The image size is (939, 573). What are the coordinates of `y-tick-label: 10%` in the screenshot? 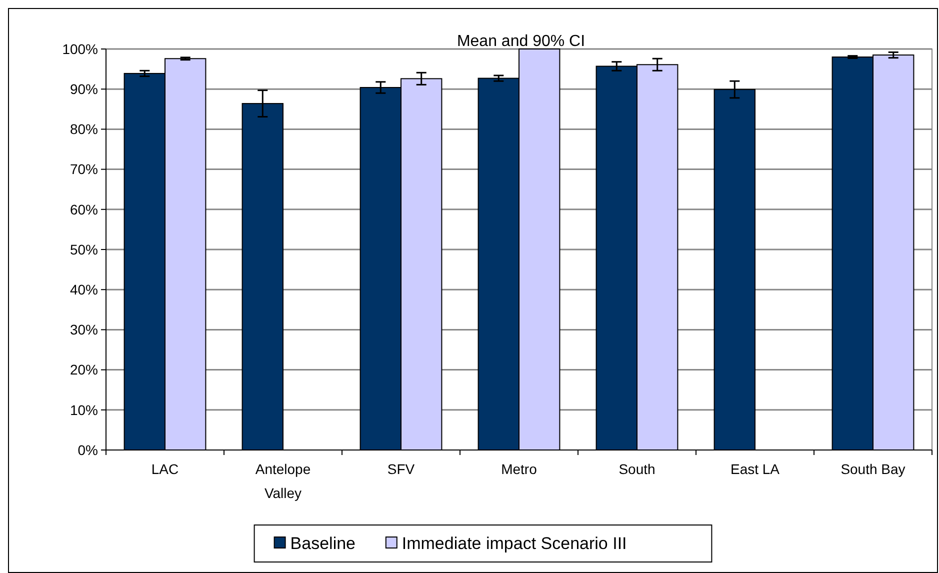 It's located at (84, 410).